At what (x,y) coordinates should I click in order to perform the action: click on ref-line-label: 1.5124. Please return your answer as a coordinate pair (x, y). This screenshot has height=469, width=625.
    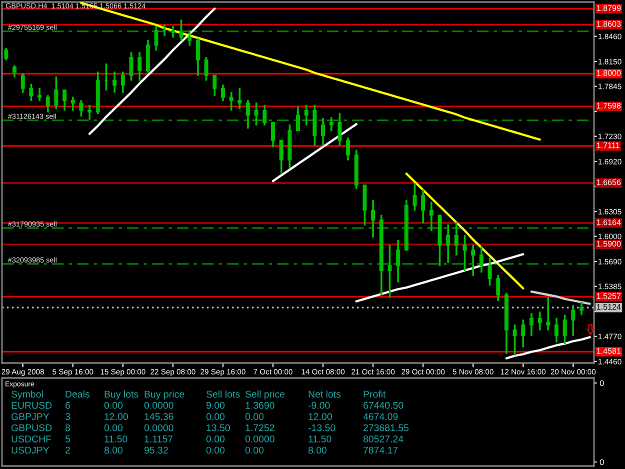
    Looking at the image, I should click on (608, 307).